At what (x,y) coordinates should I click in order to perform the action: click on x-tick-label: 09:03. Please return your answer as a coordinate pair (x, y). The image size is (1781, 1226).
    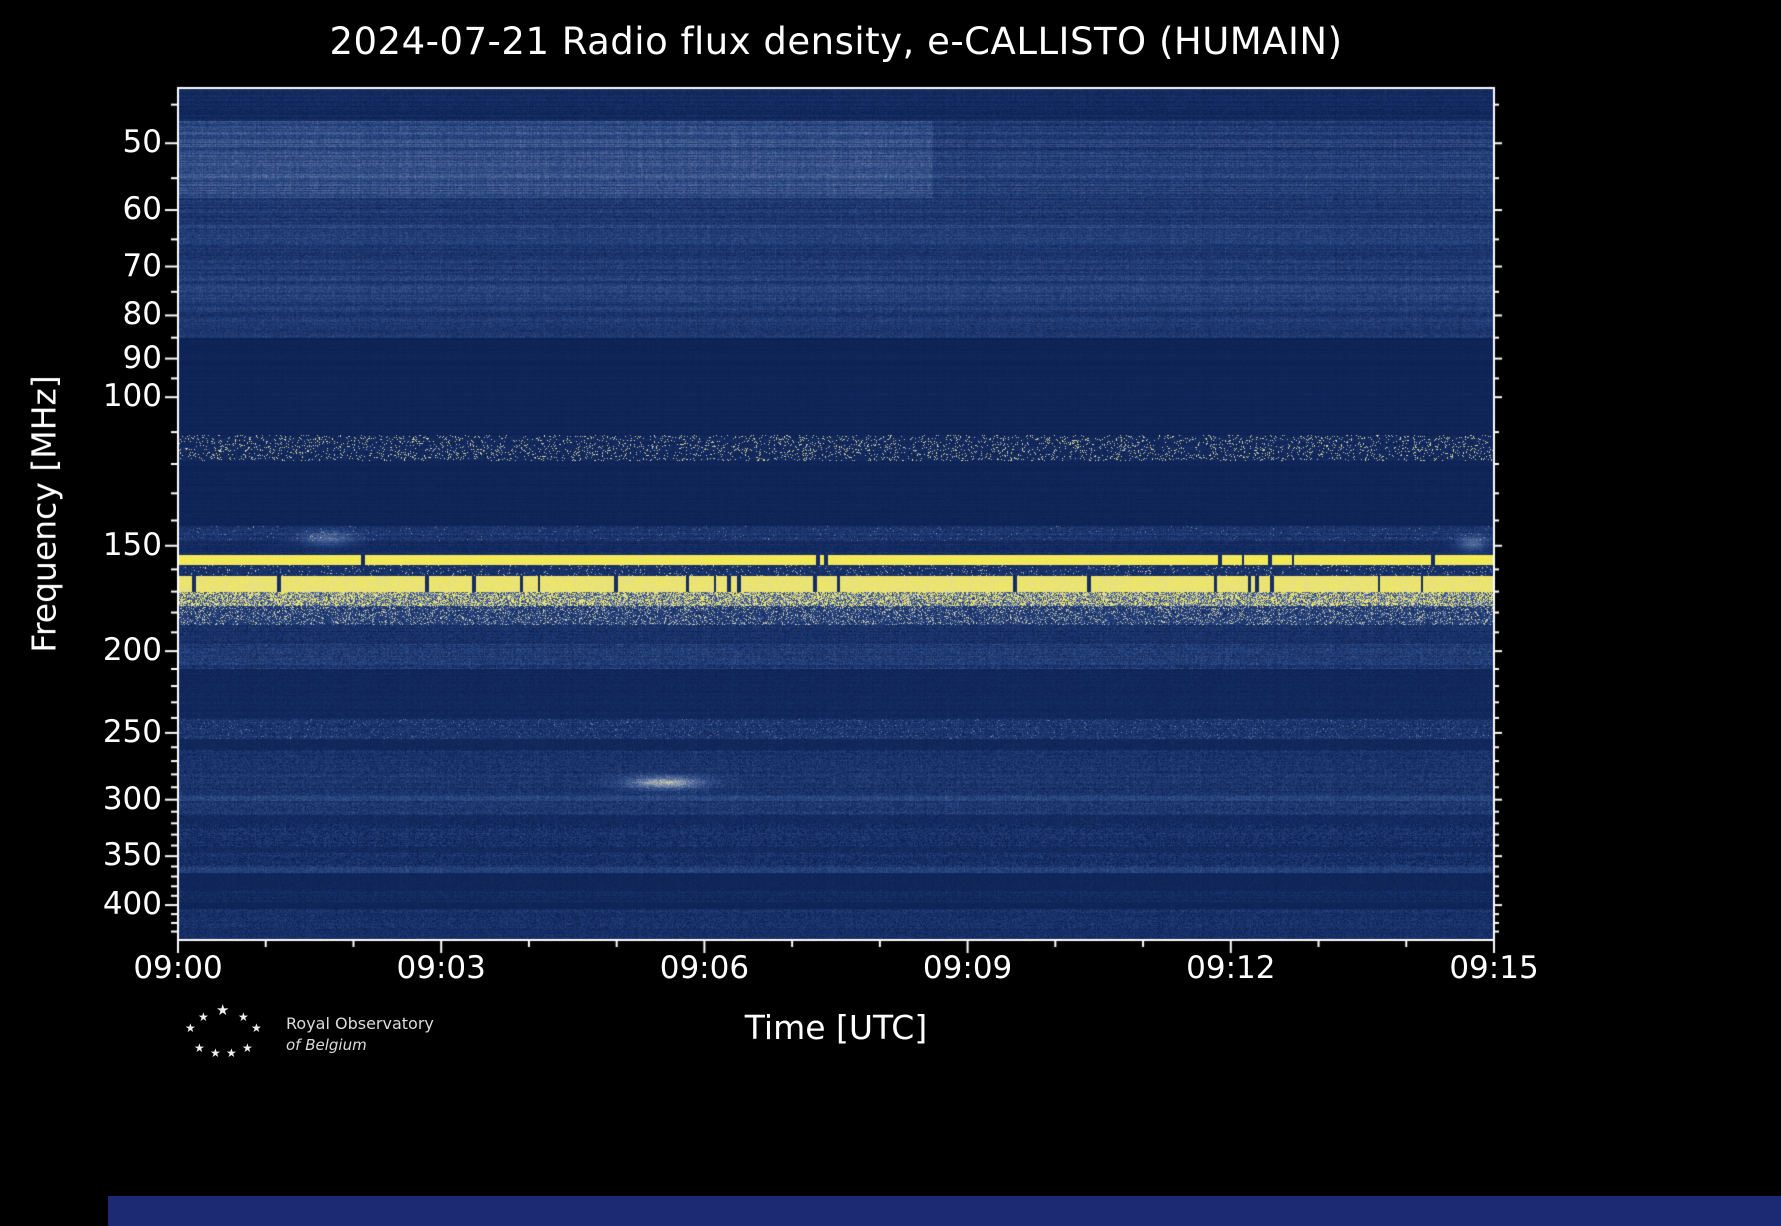
    Looking at the image, I should click on (441, 968).